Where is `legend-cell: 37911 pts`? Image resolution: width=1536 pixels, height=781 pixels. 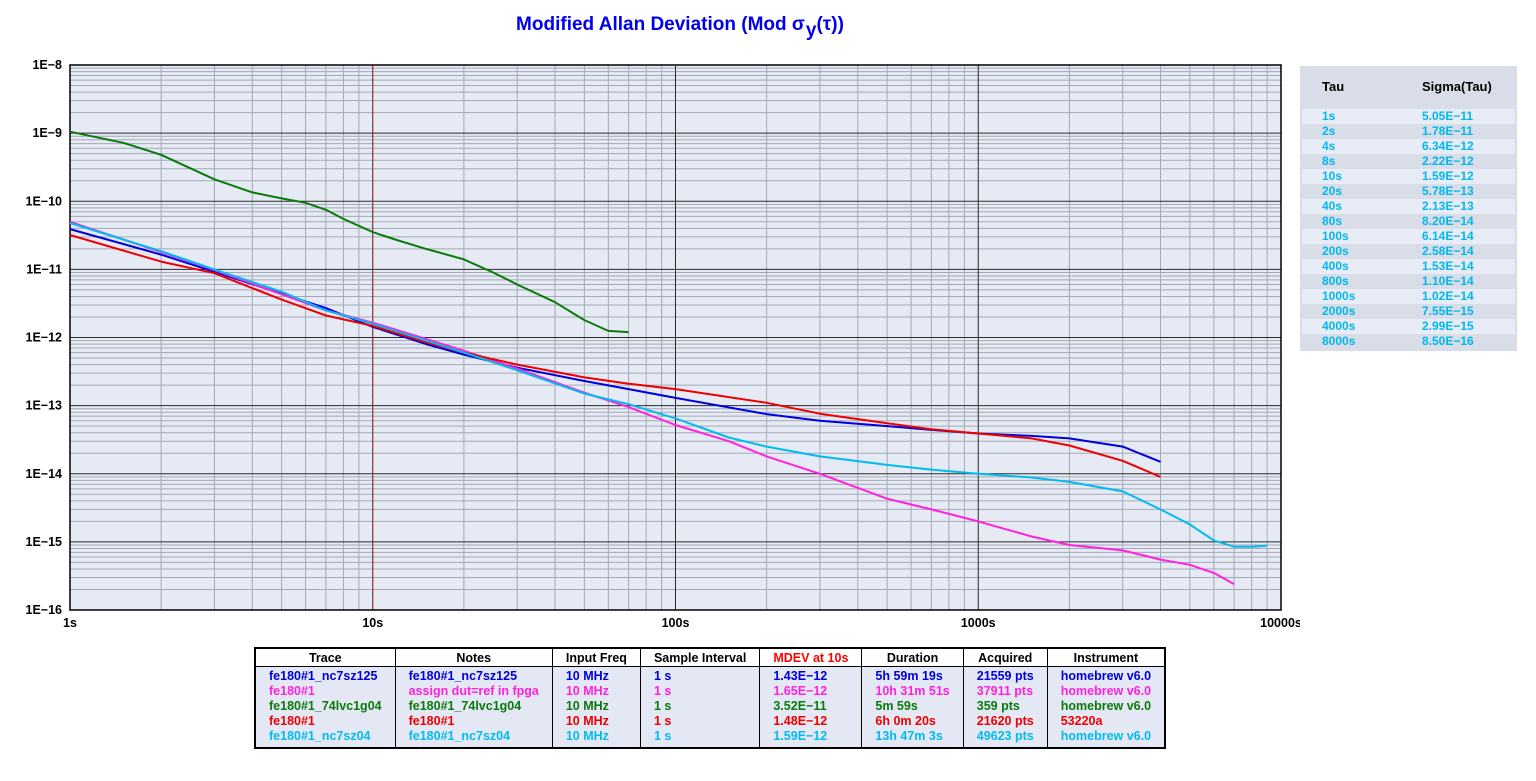
legend-cell: 37911 pts is located at coordinates (1005, 691).